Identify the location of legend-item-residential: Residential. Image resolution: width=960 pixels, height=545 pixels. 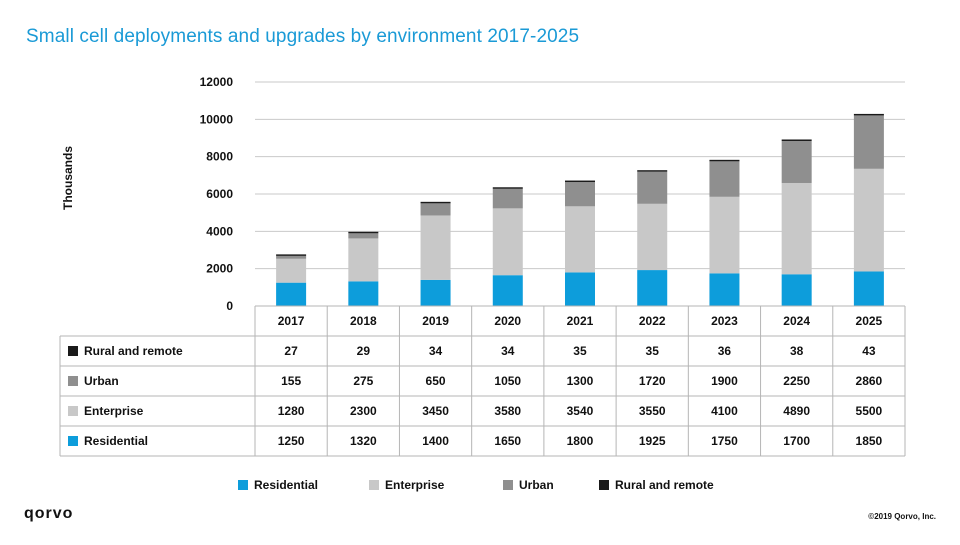
(278, 485).